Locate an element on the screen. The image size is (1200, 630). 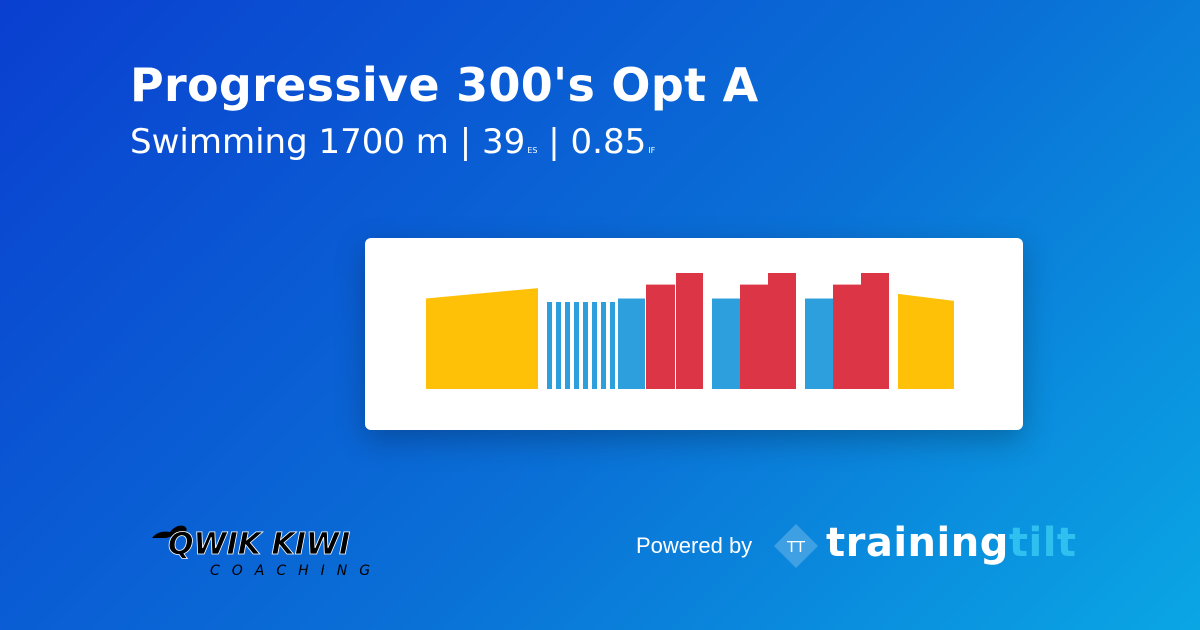
sport-label: Swimming is located at coordinates (219, 142).